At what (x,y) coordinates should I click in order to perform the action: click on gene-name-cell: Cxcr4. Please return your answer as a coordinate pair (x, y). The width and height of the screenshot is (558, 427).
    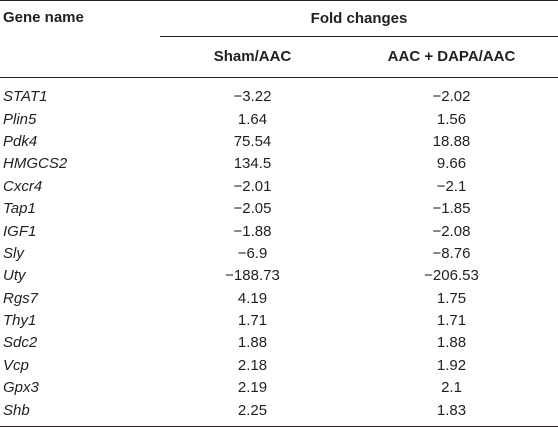
    Looking at the image, I should click on (23, 186).